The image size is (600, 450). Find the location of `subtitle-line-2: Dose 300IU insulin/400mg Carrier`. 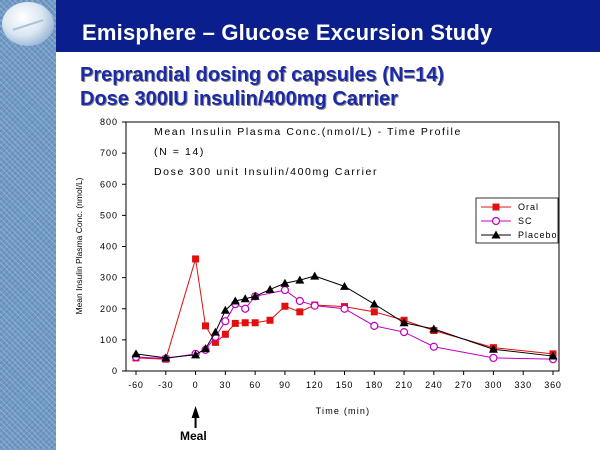

subtitle-line-2: Dose 300IU insulin/400mg Carrier is located at coordinates (239, 99).